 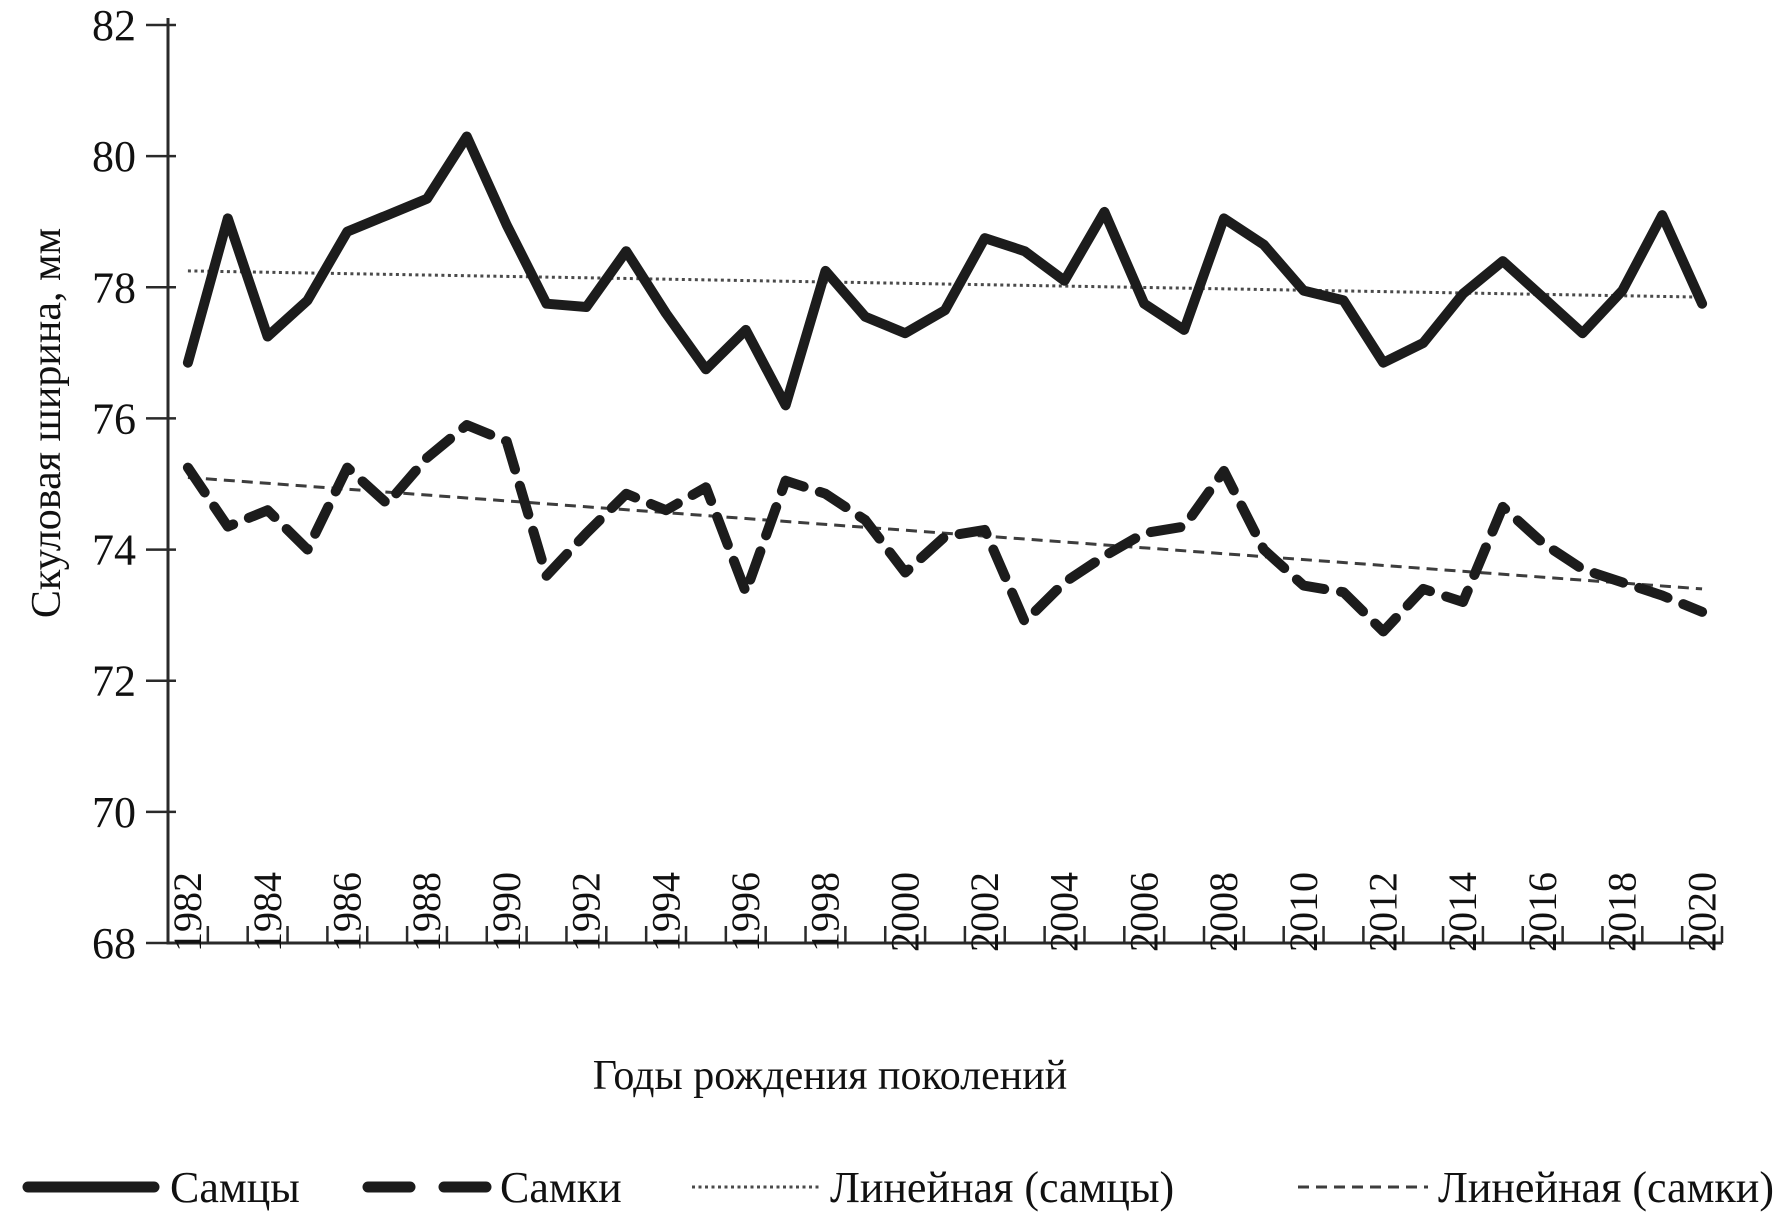 I want to click on y-axis-tick-label: 72, so click(x=114, y=681).